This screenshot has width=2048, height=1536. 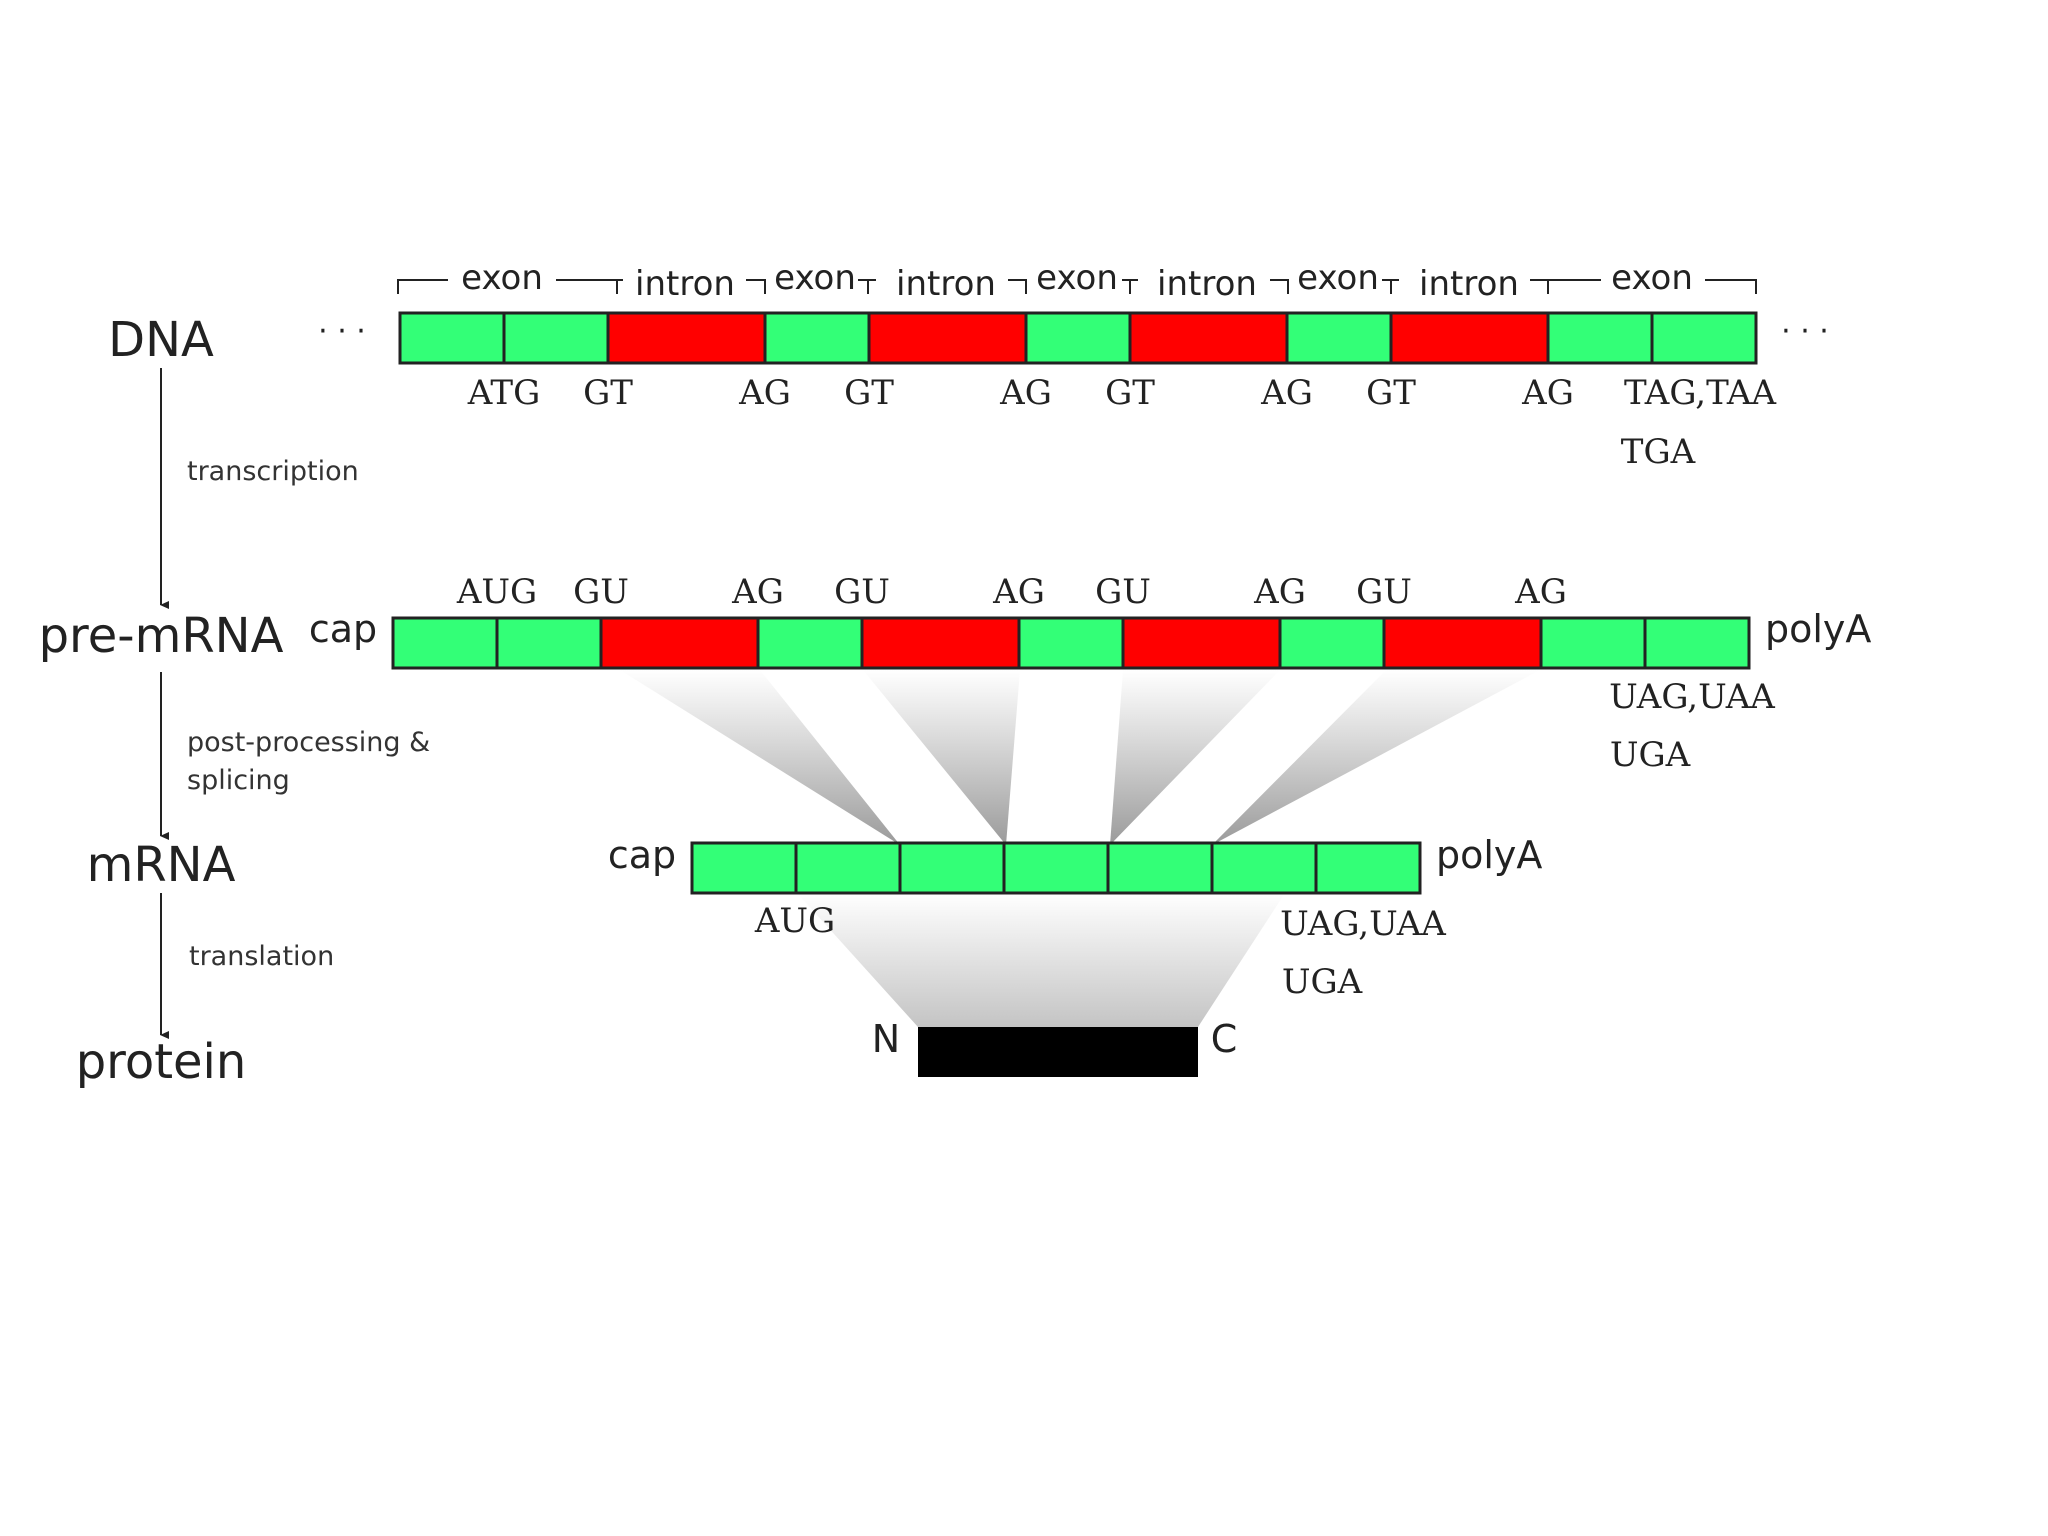 I want to click on dna-strand, so click(x=1078, y=338).